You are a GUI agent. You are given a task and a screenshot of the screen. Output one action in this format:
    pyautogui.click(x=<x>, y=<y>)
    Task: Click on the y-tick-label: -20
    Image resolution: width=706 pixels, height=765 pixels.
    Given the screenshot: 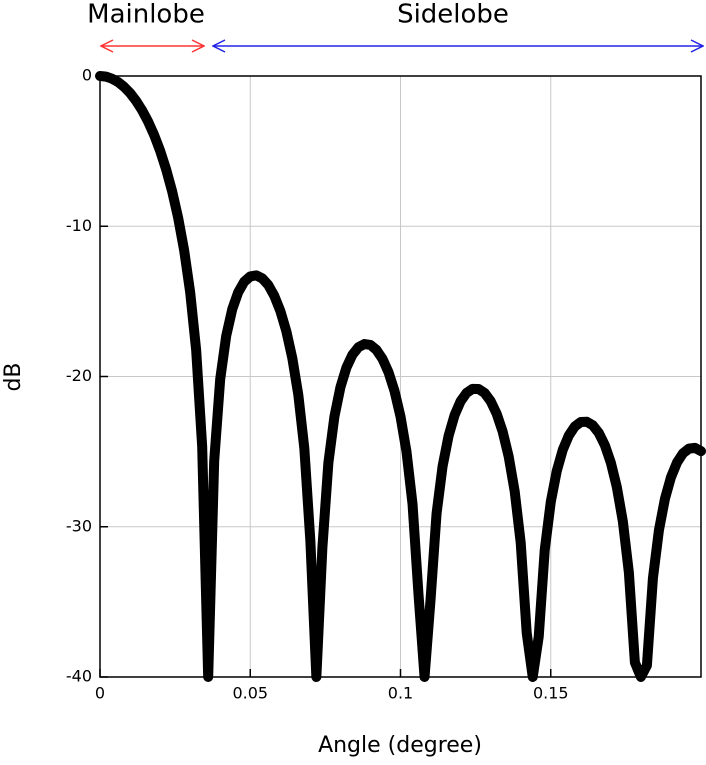 What is the action you would take?
    pyautogui.click(x=79, y=375)
    